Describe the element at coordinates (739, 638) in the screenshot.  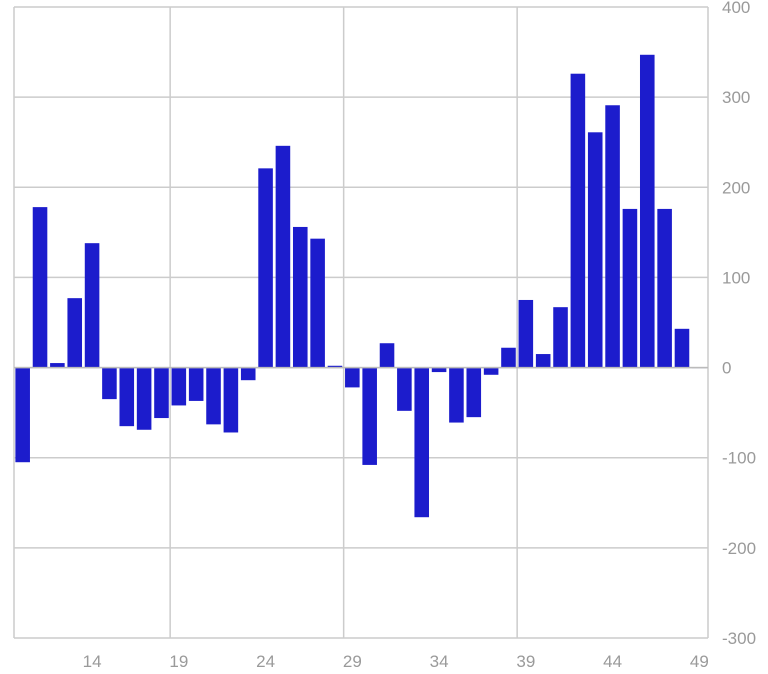
I see `y-tick-label: -300` at that location.